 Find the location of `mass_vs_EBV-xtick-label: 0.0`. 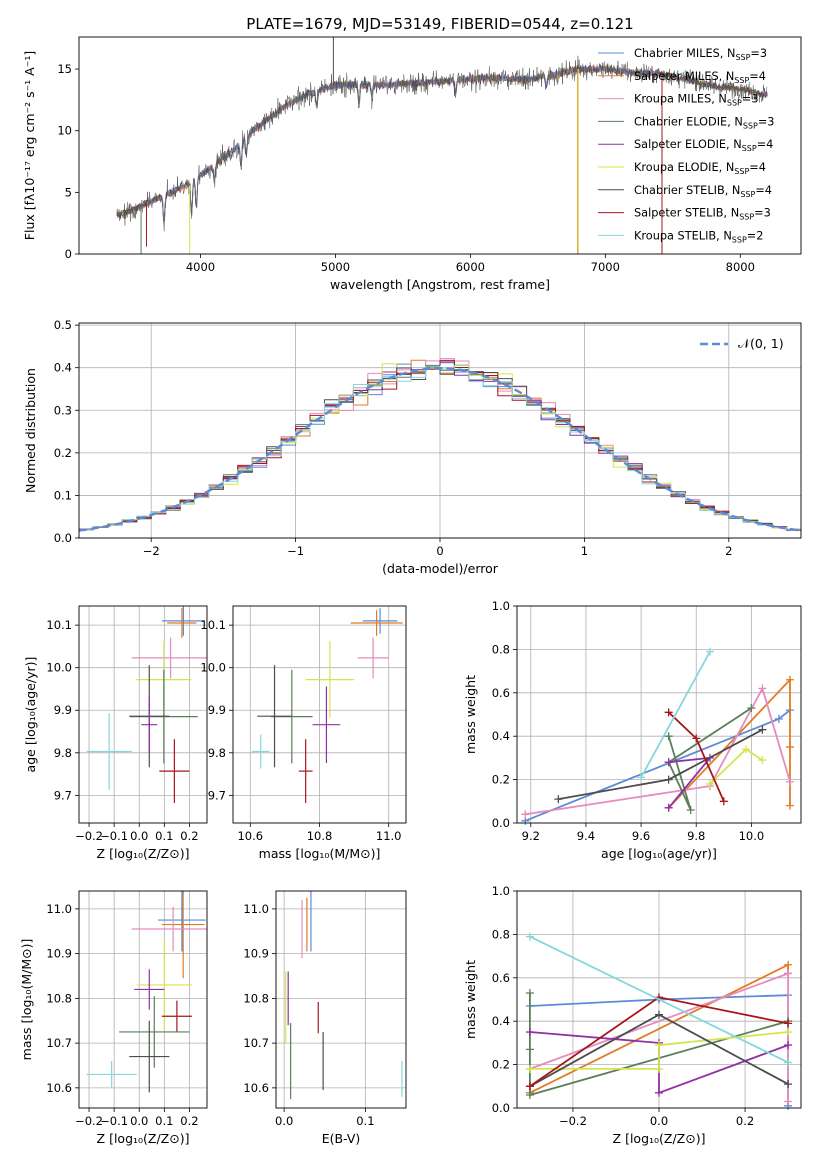

mass_vs_EBV-xtick-label: 0.0 is located at coordinates (284, 1121).